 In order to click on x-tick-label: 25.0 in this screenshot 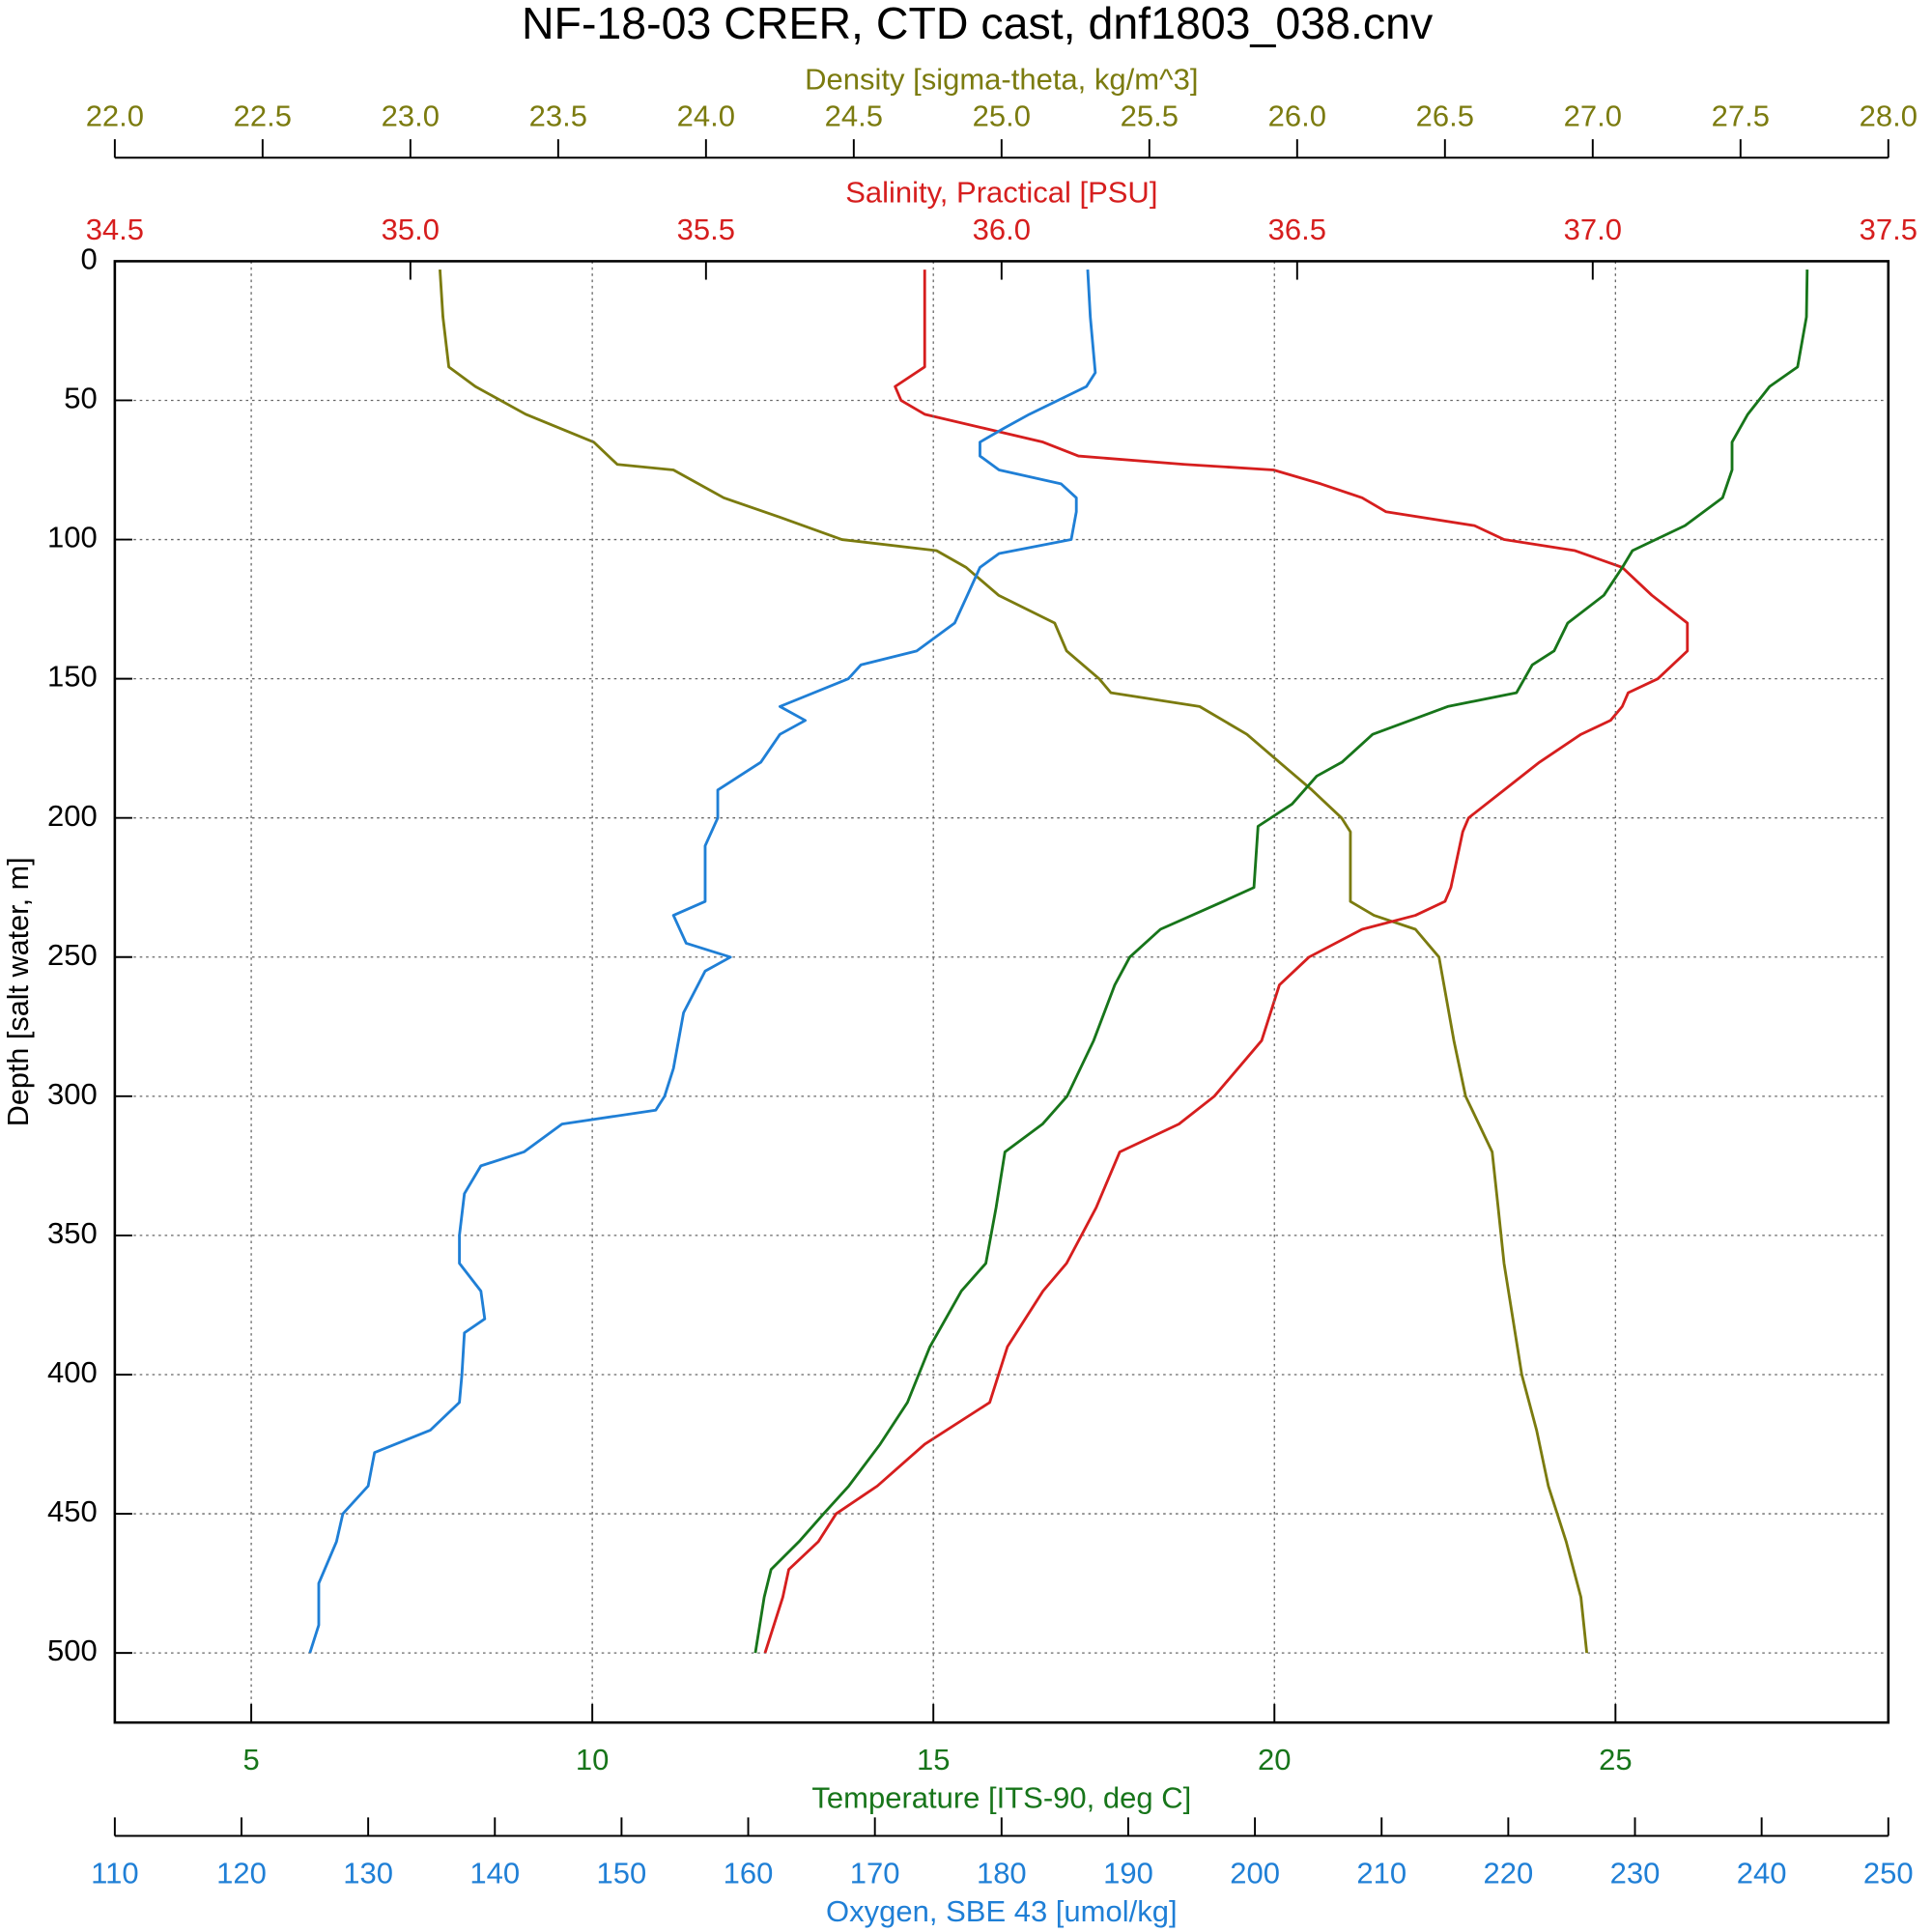, I will do `click(1002, 116)`.